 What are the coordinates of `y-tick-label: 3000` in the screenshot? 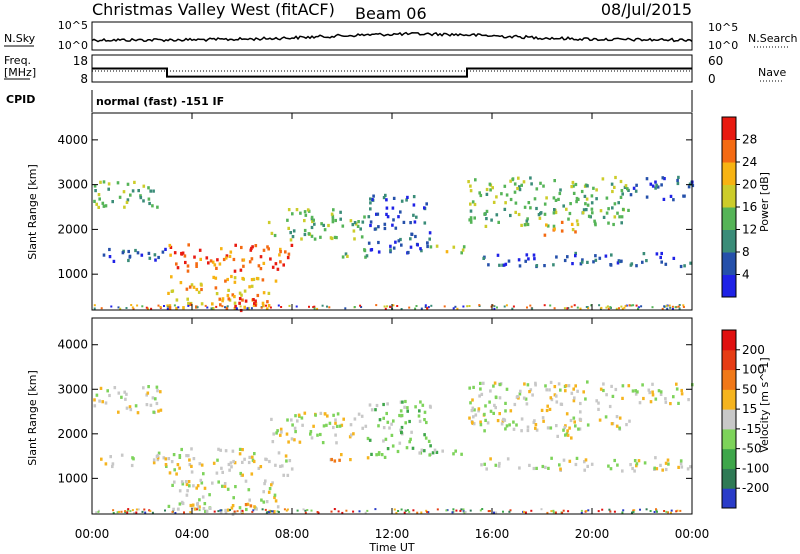 It's located at (72, 185).